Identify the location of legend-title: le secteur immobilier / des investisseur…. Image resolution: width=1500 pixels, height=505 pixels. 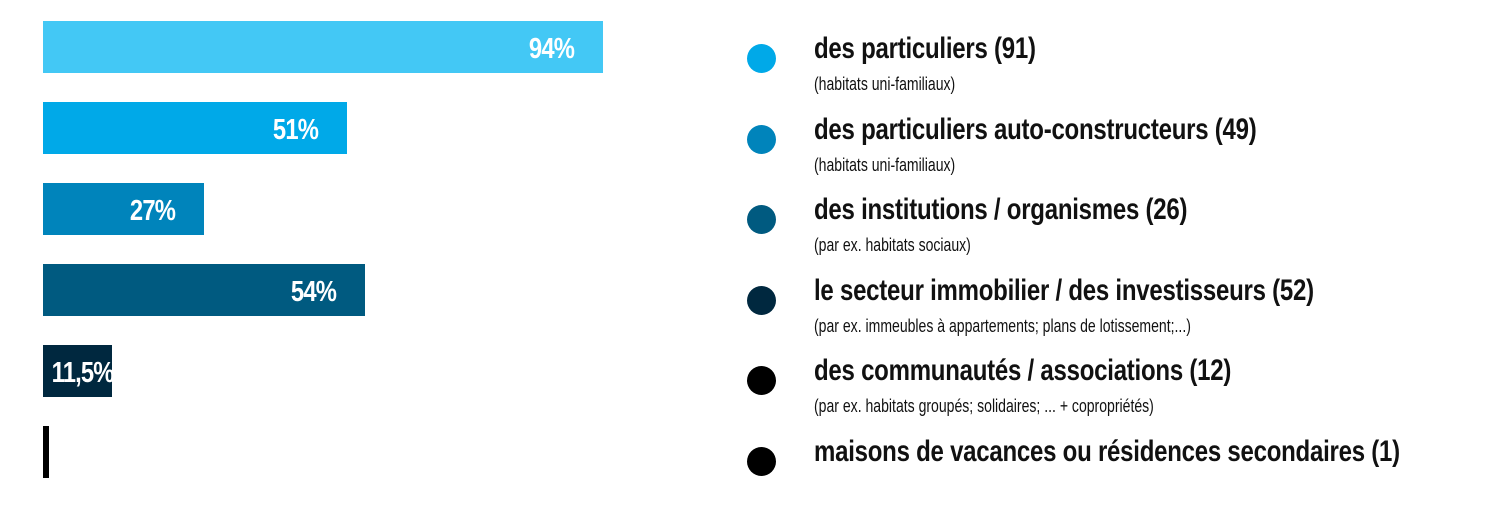
(1064, 290).